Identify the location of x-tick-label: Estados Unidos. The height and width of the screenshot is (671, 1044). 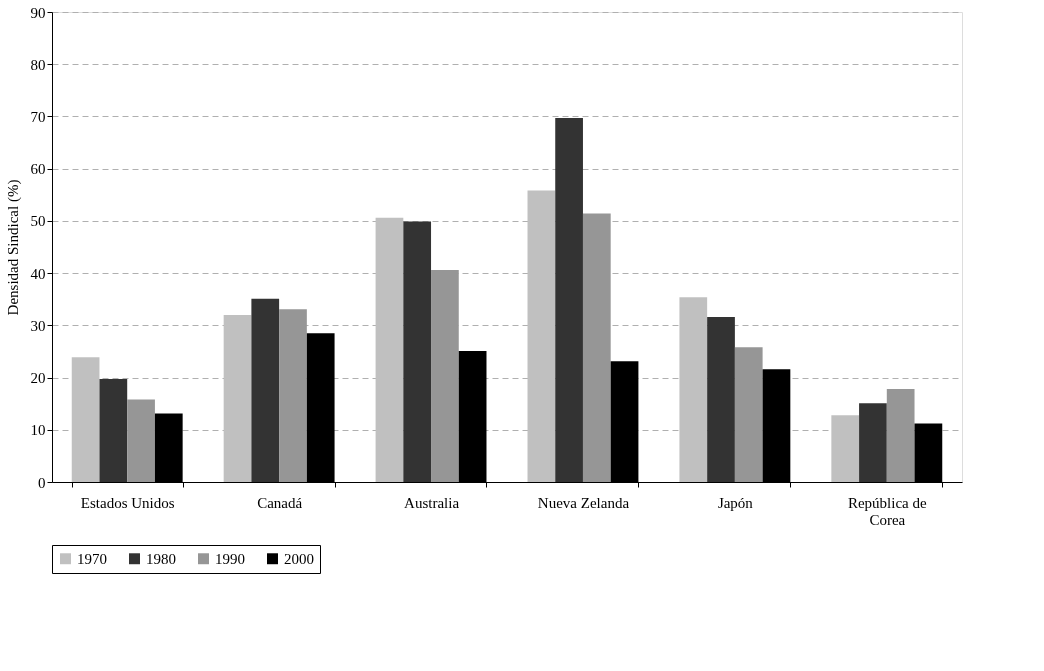
(127, 502).